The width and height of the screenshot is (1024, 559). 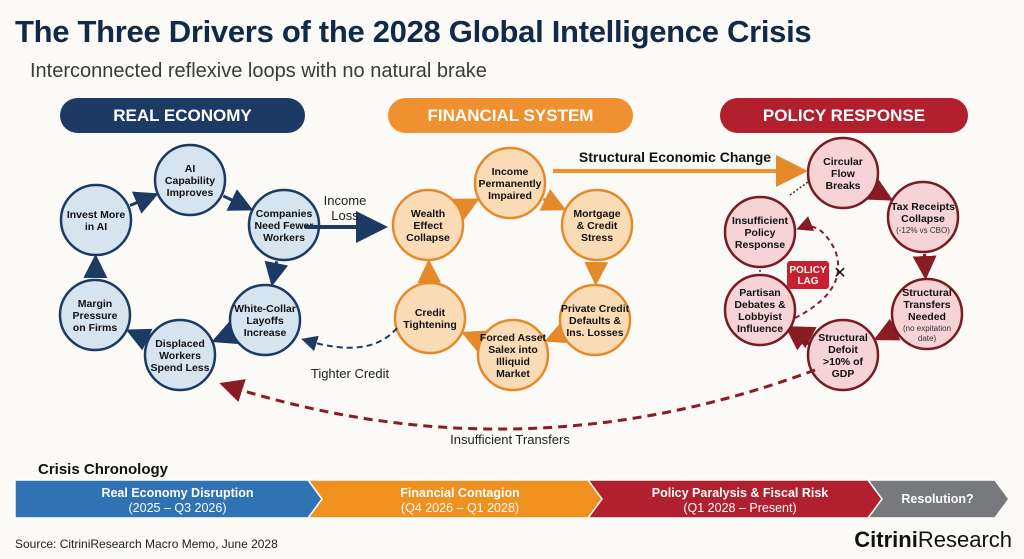 I want to click on node-label: Wealth Effect Collapse, so click(x=428, y=226).